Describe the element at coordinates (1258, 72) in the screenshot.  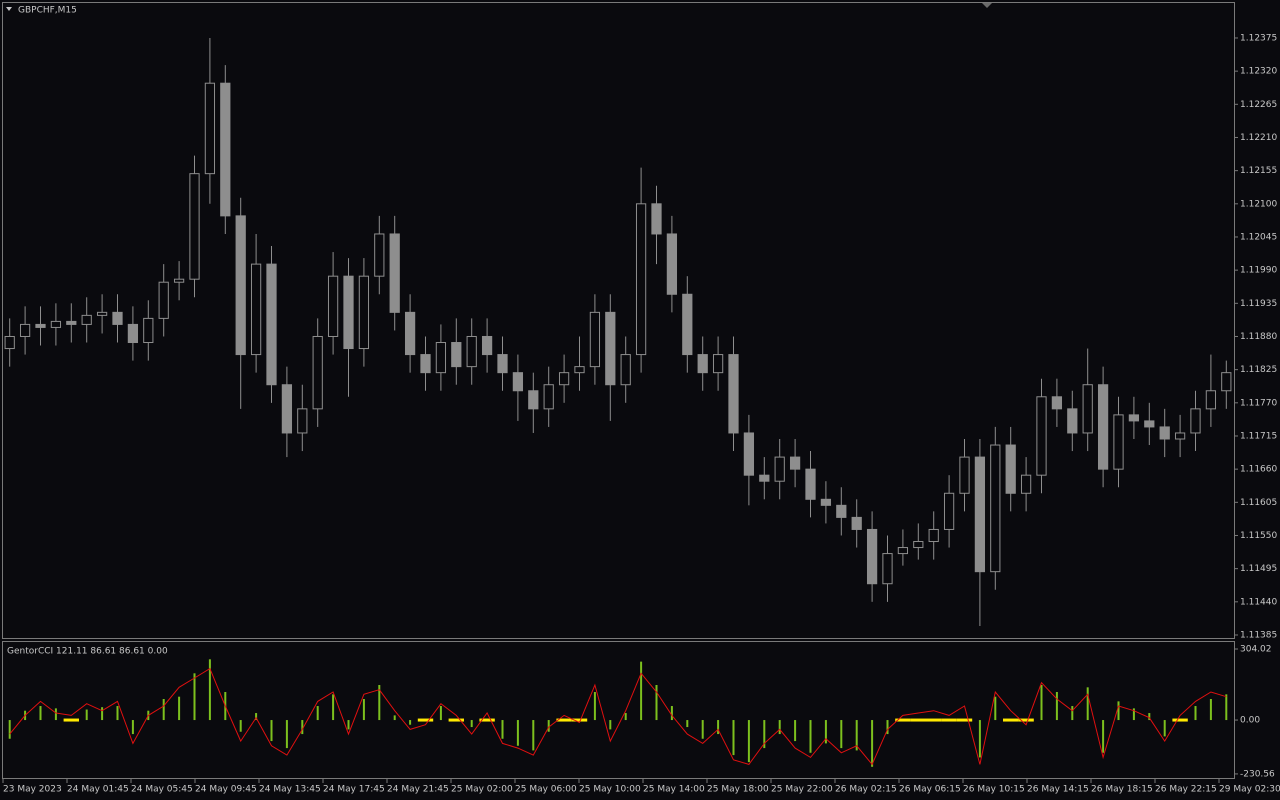
I see `y-tick-label: 1.12320` at that location.